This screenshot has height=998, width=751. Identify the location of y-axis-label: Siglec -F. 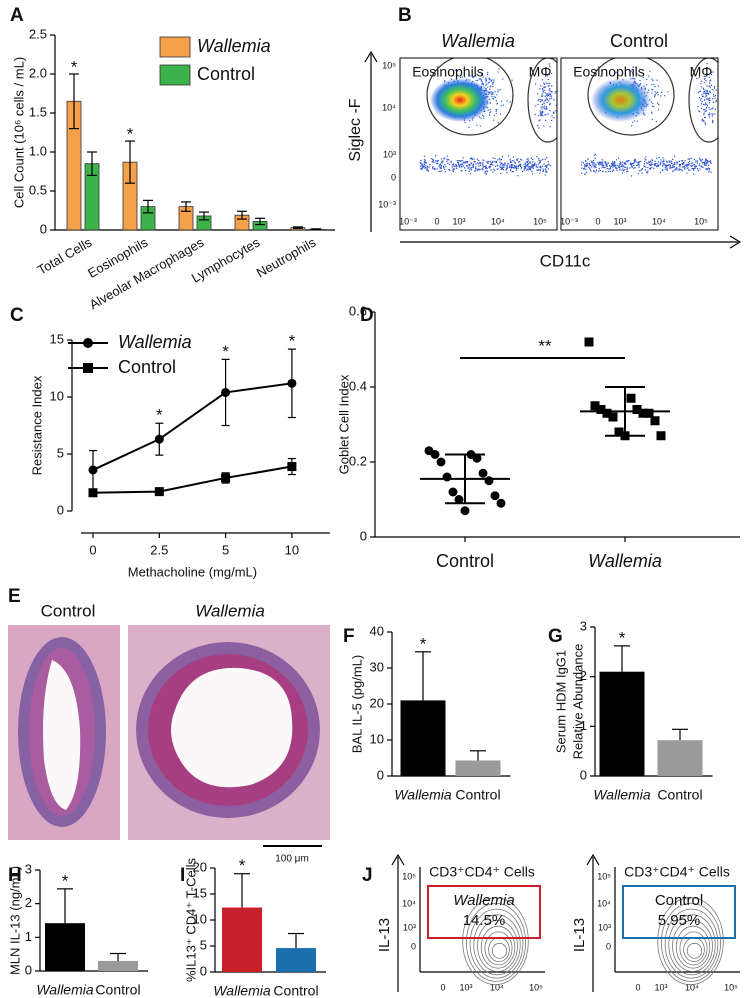
(355, 129).